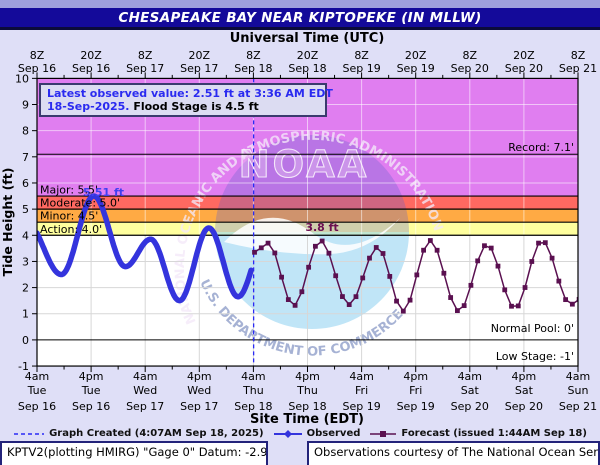 This screenshot has height=465, width=600. Describe the element at coordinates (383, 433) in the screenshot. I see `forecast-line-sample-icon` at that location.